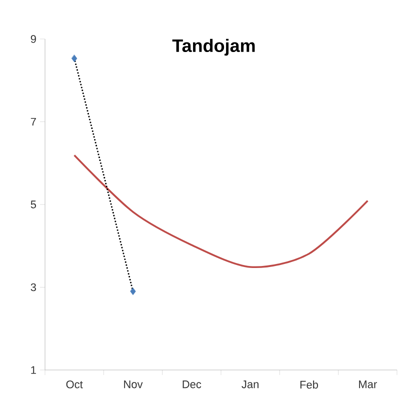  What do you see at coordinates (33, 204) in the screenshot?
I see `y-tick-label: 5` at bounding box center [33, 204].